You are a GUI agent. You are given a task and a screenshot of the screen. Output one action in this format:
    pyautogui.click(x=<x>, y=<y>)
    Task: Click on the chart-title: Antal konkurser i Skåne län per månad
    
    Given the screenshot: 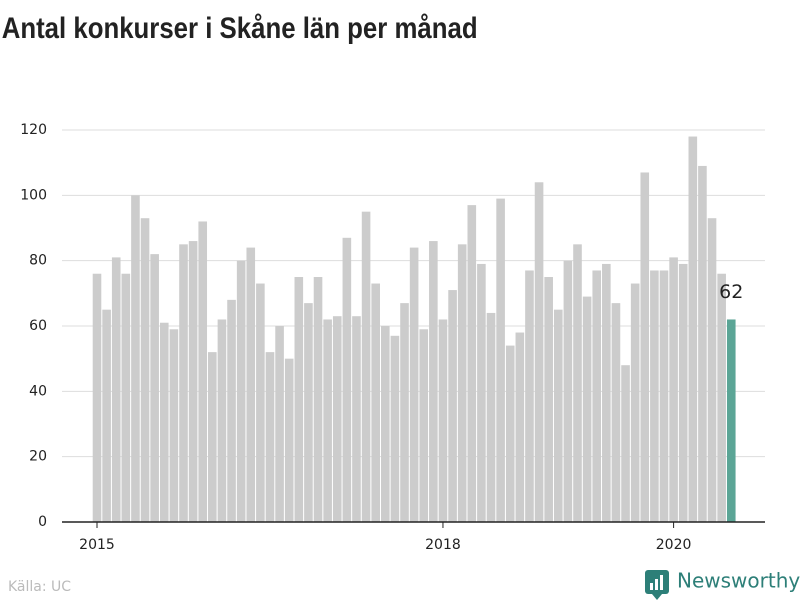 What is the action you would take?
    pyautogui.click(x=240, y=27)
    